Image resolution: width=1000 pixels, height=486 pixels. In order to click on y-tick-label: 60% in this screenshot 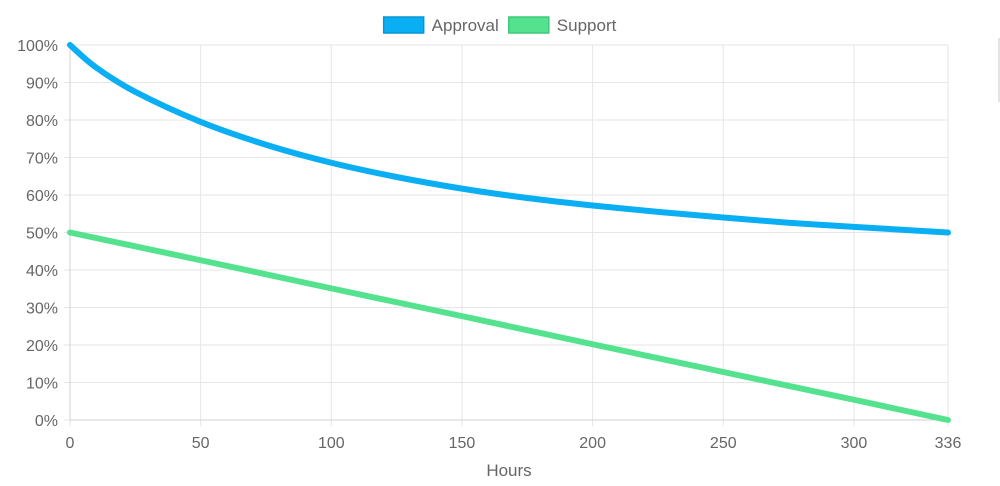, I will do `click(42, 196)`.